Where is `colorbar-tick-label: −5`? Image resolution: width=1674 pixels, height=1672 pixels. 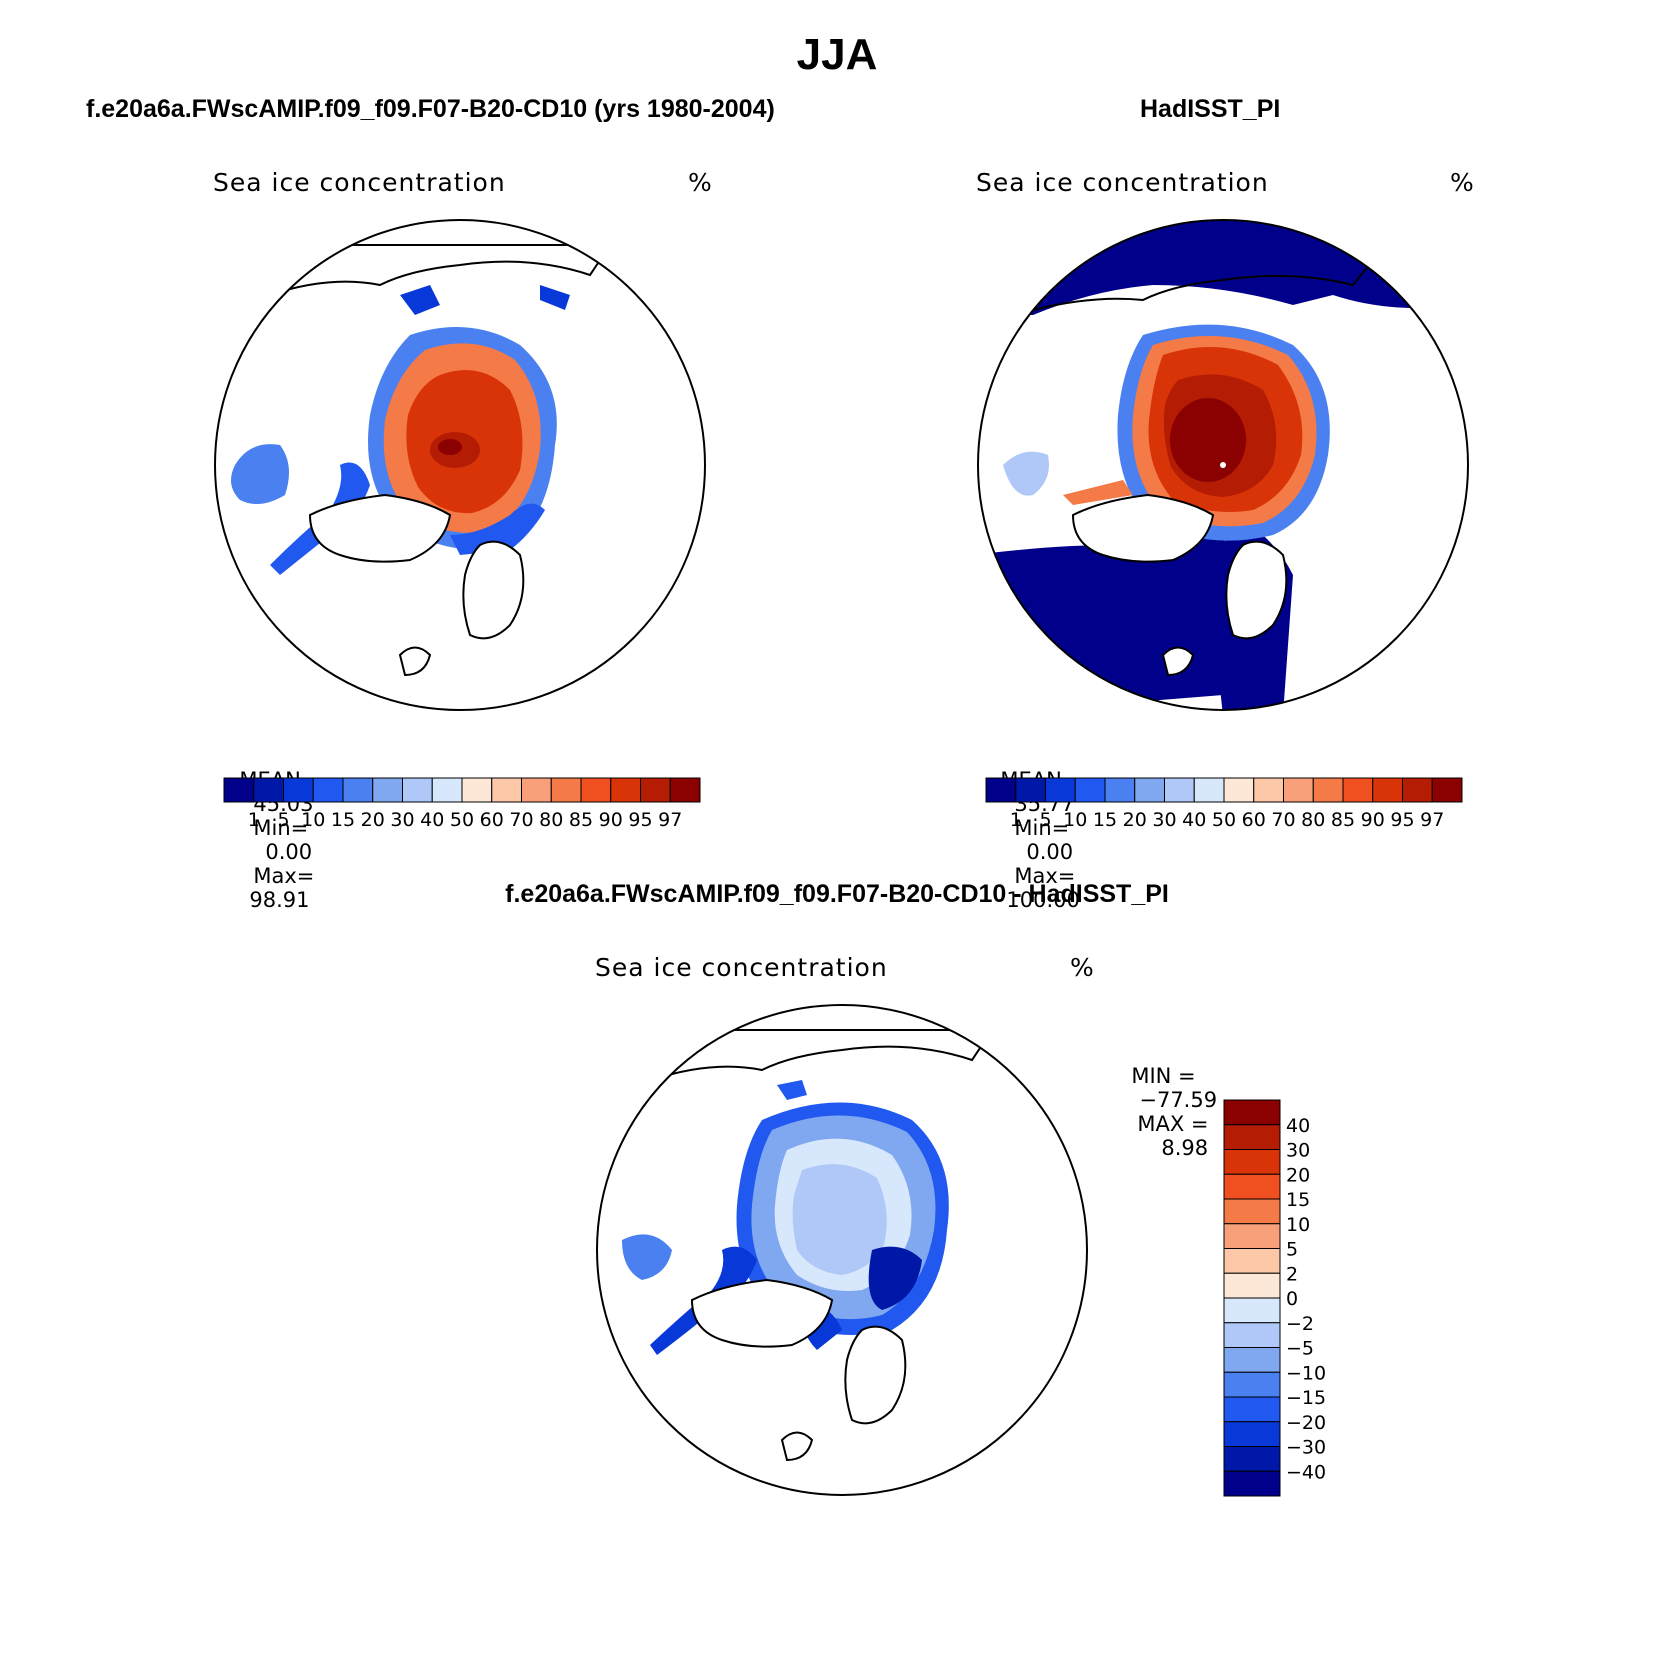 colorbar-tick-label: −5 is located at coordinates (1300, 1349).